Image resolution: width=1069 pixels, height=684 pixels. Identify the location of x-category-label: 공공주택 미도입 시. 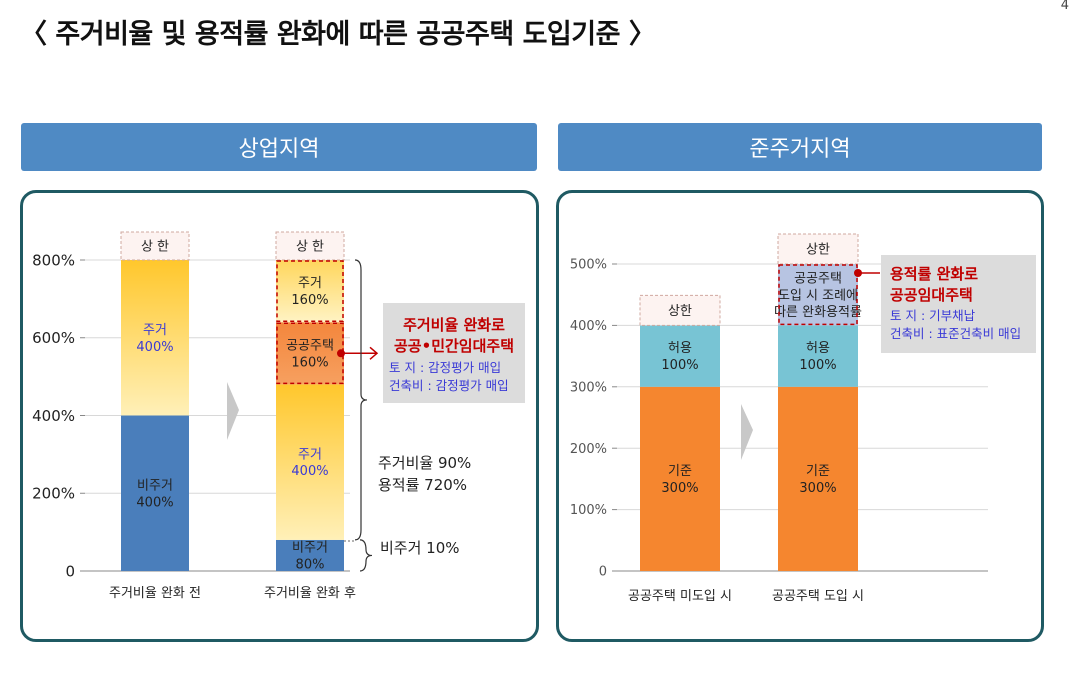
(680, 596).